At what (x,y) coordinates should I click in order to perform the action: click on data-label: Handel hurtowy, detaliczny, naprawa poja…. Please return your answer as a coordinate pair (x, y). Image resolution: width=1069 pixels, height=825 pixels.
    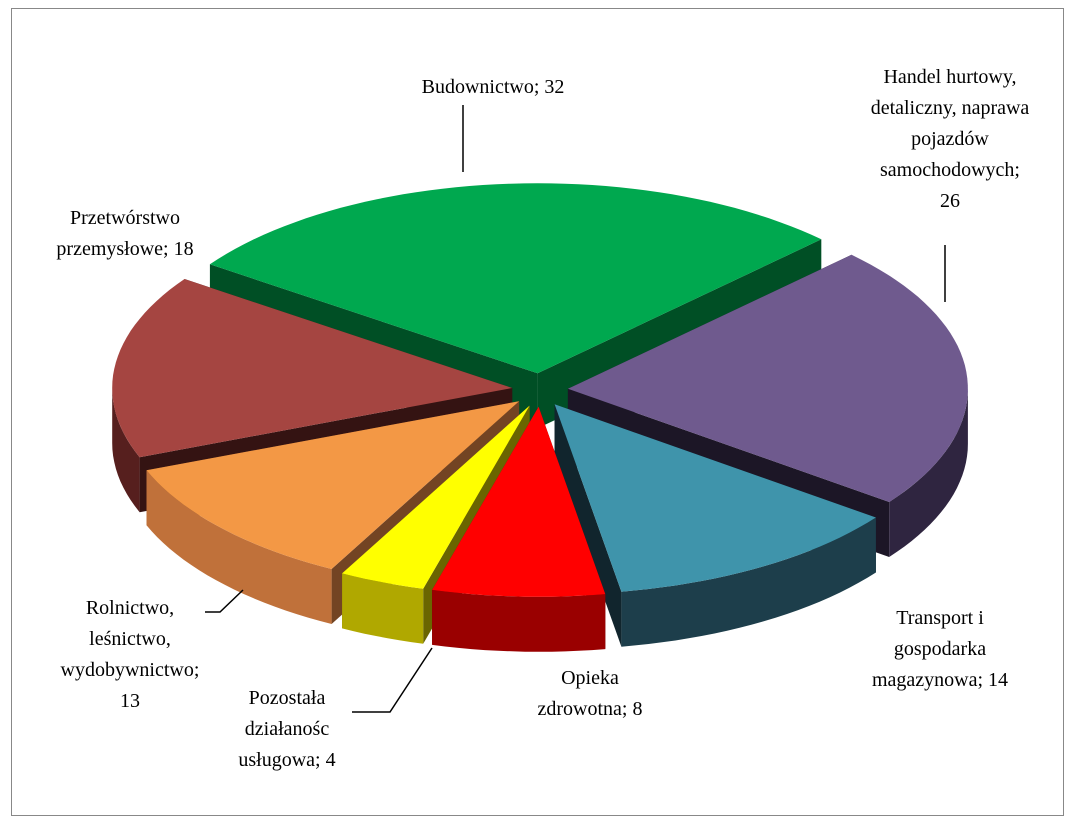
    Looking at the image, I should click on (950, 139).